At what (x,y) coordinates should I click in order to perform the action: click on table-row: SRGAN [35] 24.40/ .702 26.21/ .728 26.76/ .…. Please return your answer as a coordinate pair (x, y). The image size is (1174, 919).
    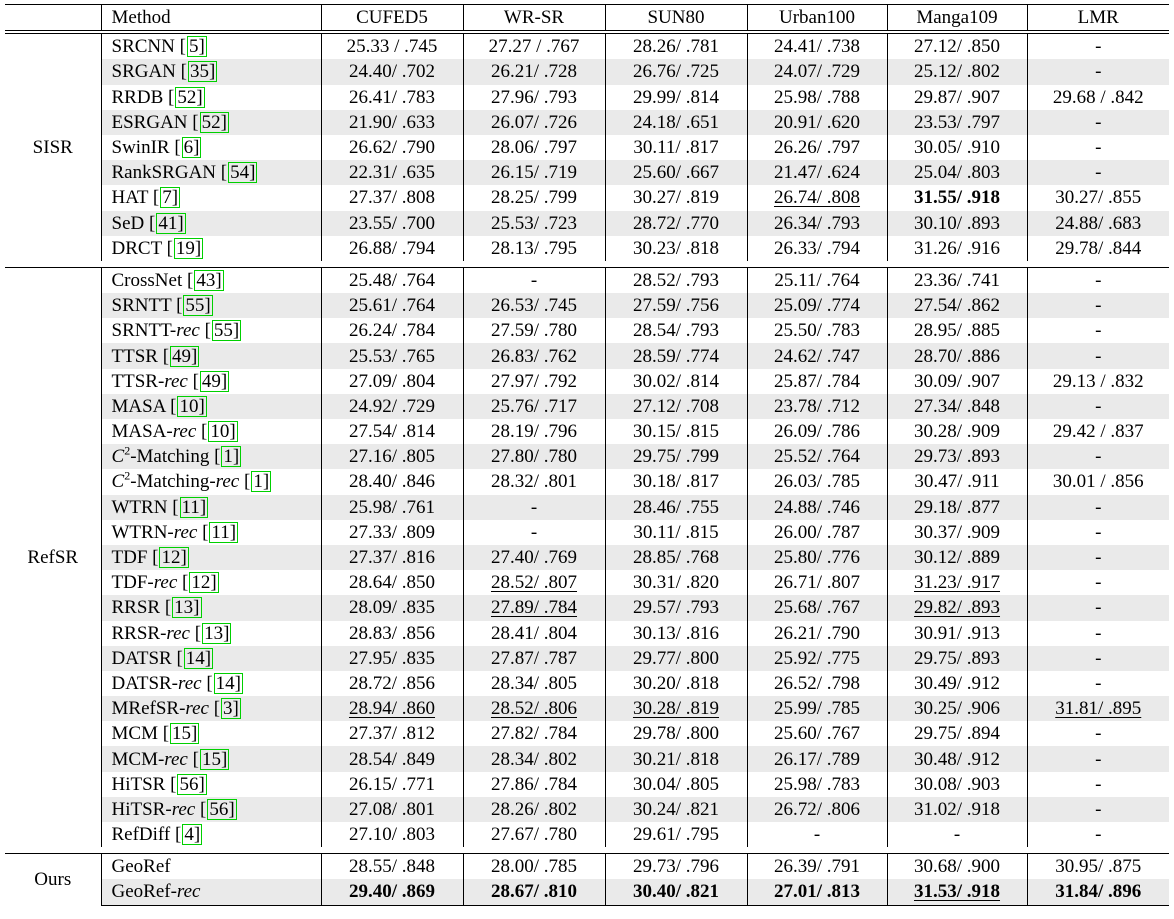
    Looking at the image, I should click on (587, 72).